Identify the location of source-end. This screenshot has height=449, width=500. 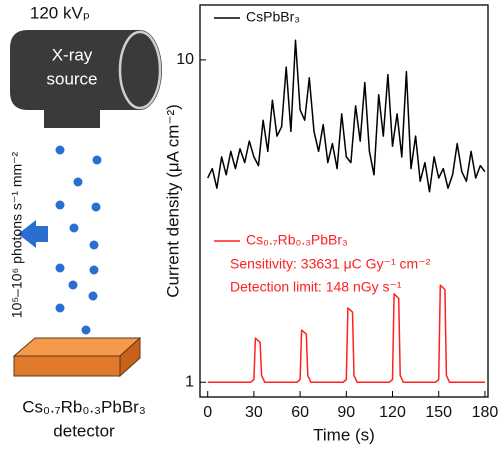
(140, 70).